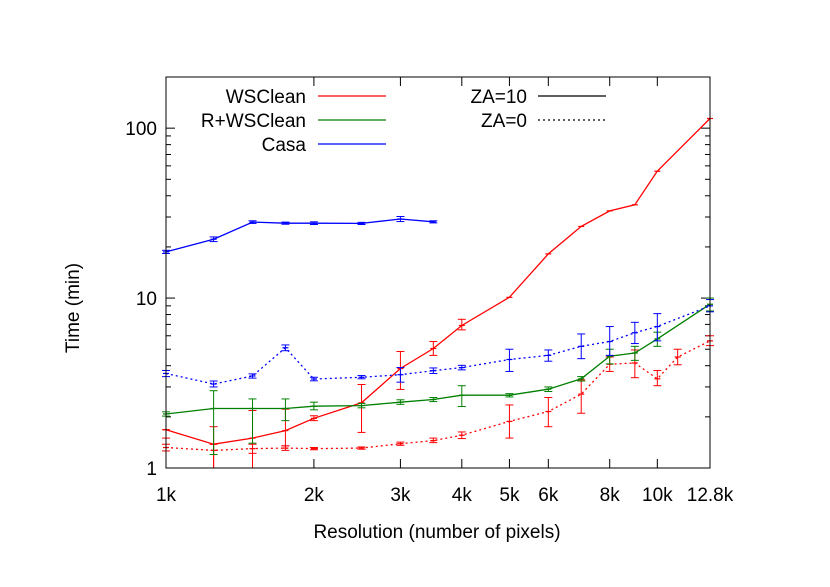 Image resolution: width=830 pixels, height=587 pixels. Describe the element at coordinates (314, 495) in the screenshot. I see `x-tick-label: 2k` at that location.